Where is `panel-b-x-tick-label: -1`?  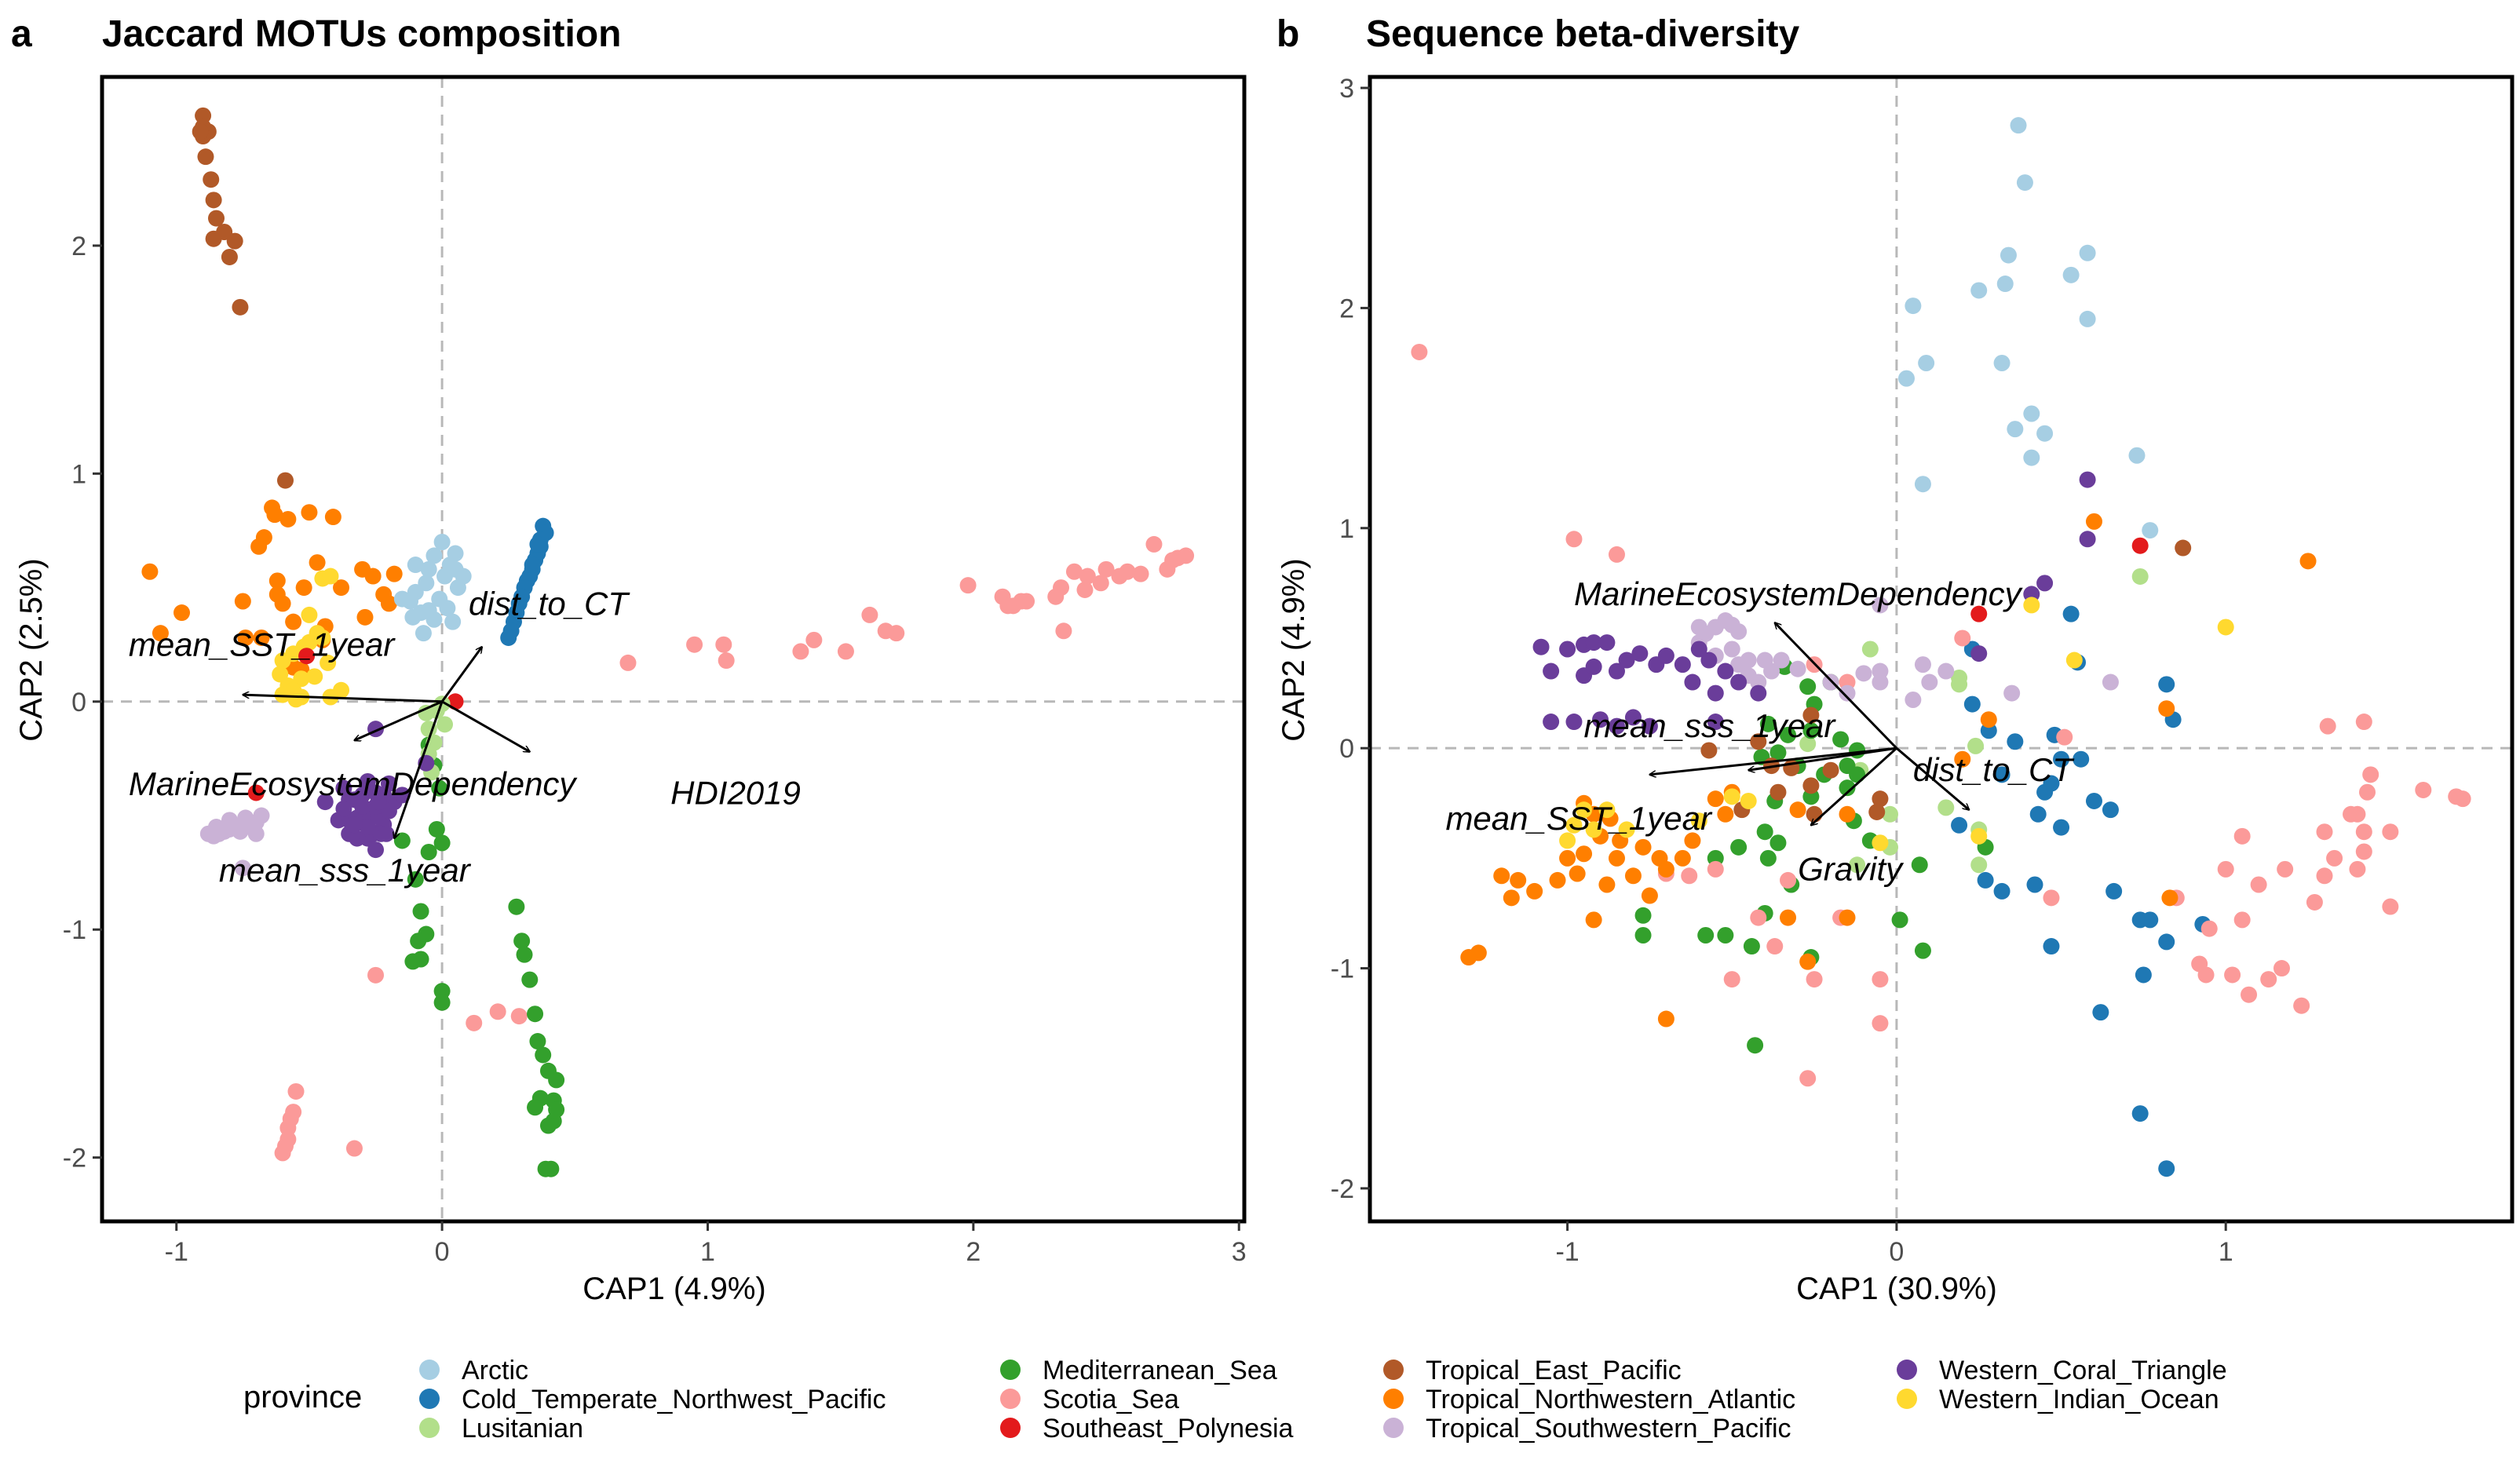 panel-b-x-tick-label: -1 is located at coordinates (1567, 1252).